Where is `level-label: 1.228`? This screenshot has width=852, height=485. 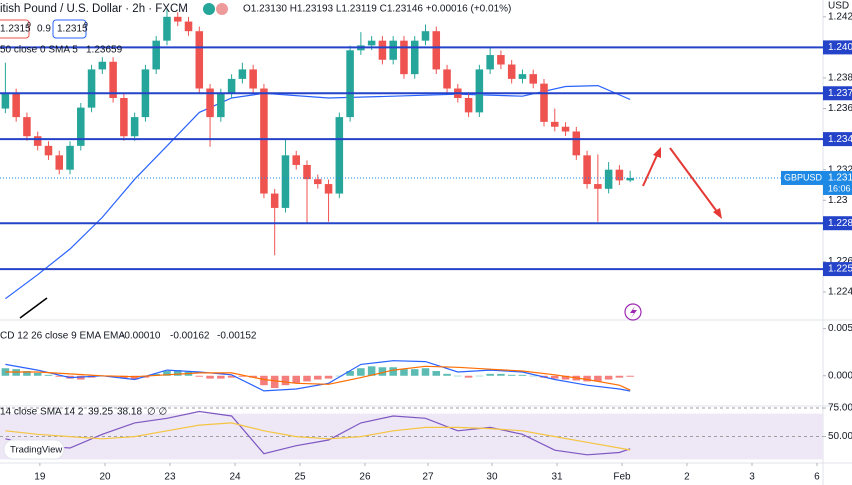
level-label: 1.228 is located at coordinates (840, 223).